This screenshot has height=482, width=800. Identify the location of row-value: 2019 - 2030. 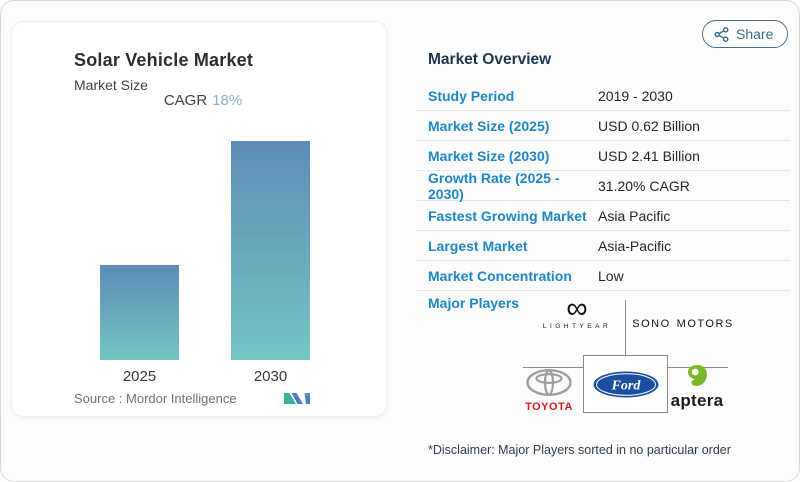
(635, 95).